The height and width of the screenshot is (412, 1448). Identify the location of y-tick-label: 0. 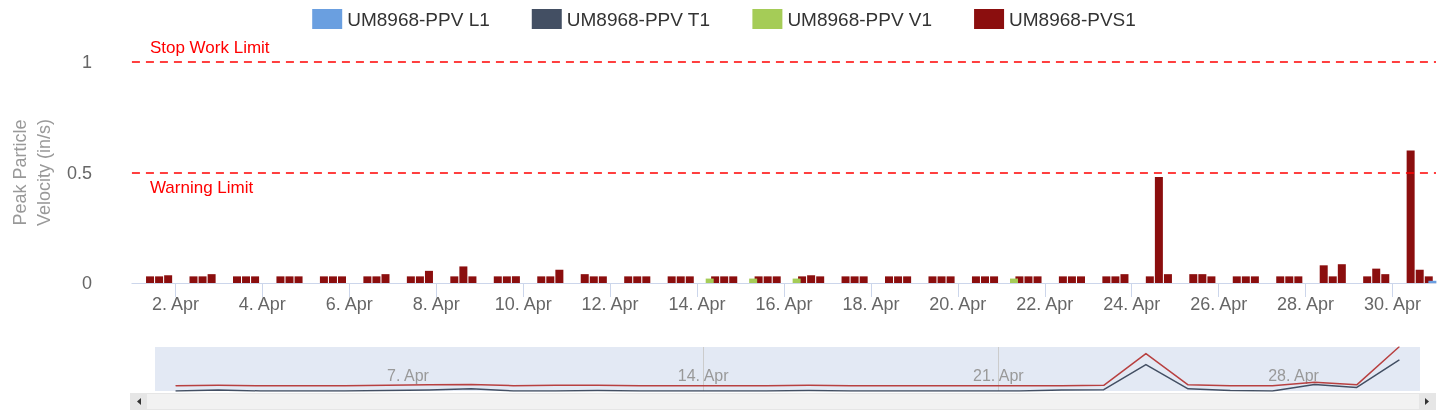
(86, 283).